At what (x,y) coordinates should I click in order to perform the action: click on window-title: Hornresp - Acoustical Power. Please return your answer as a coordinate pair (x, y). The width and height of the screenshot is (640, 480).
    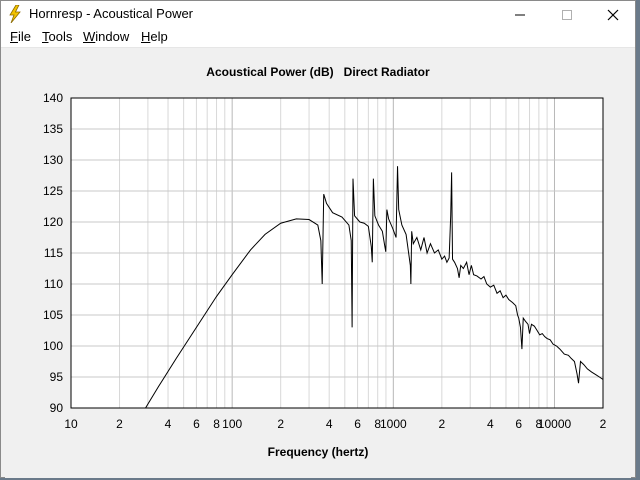
    Looking at the image, I should click on (111, 13).